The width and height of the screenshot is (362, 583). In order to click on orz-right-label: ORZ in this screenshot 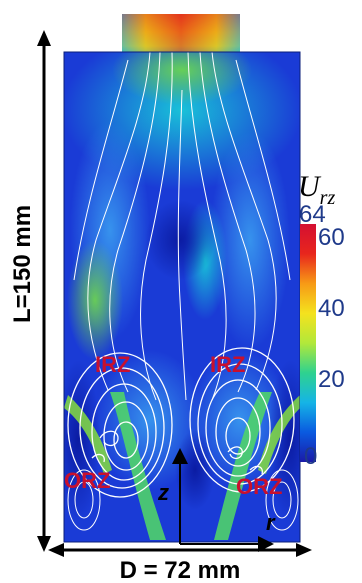, I will do `click(259, 486)`.